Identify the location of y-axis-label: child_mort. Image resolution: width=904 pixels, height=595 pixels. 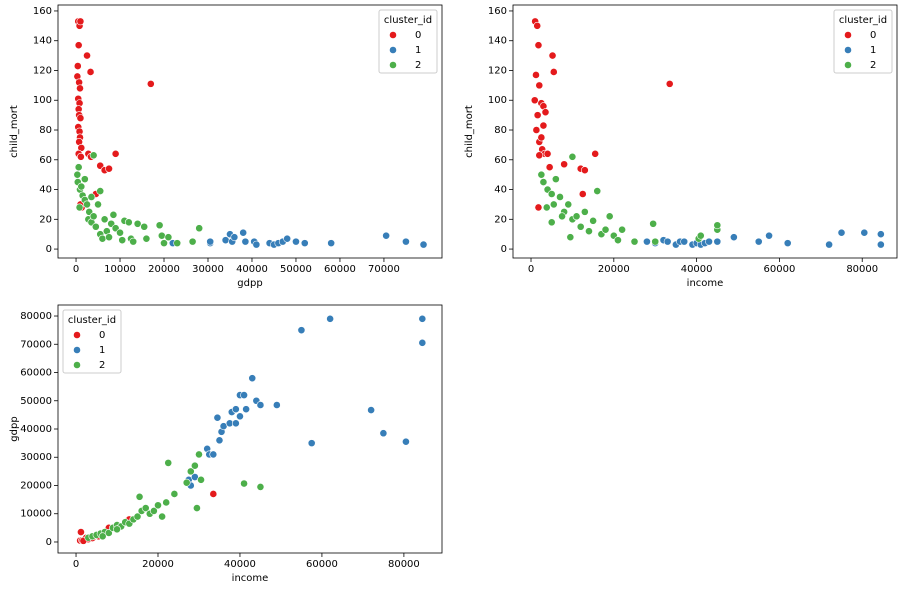
(14, 131).